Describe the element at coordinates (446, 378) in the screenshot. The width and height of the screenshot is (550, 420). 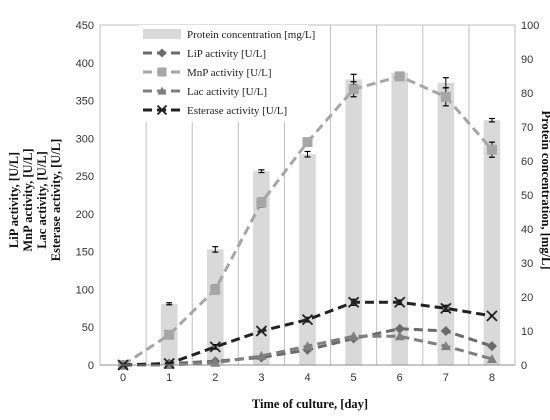
I see `x-tick-label: 7` at that location.